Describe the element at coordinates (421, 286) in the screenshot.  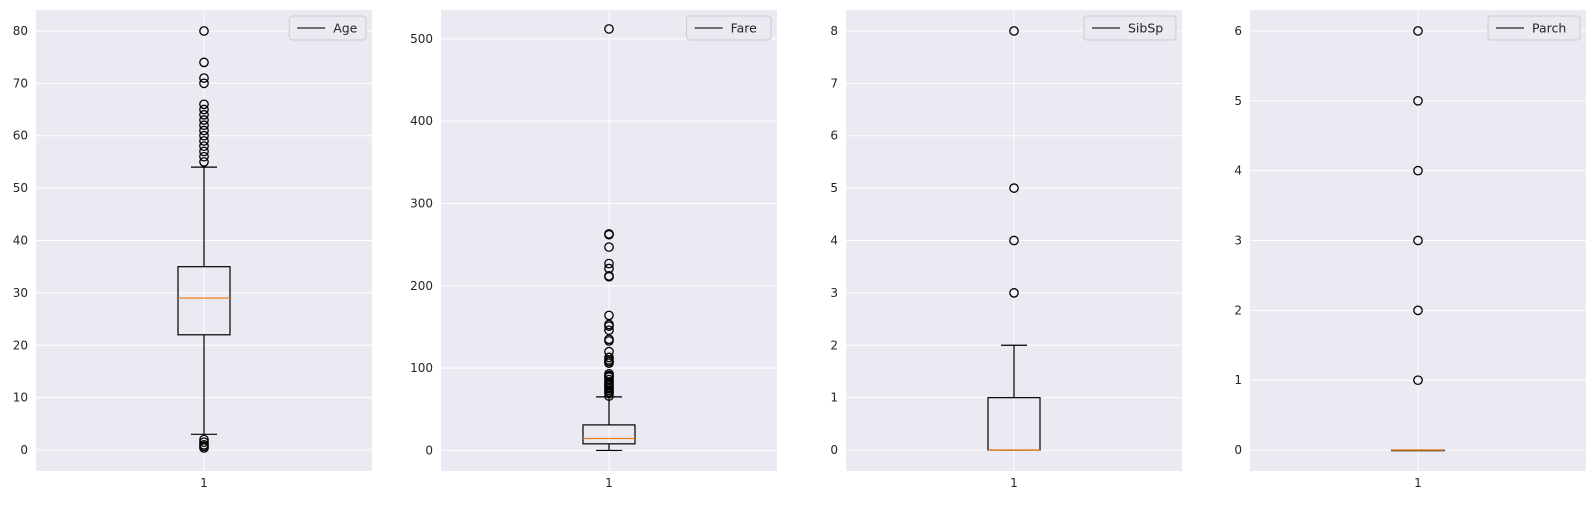
I see `y-tick-label: 200` at that location.